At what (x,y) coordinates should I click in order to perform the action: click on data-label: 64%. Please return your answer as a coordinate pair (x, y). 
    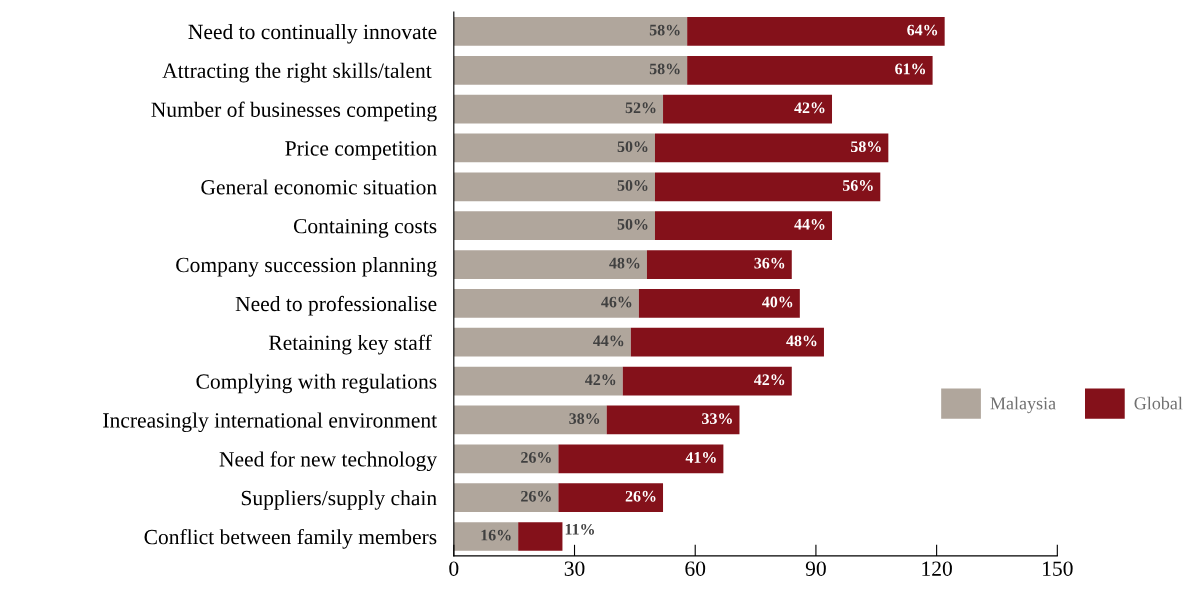
    Looking at the image, I should click on (922, 30).